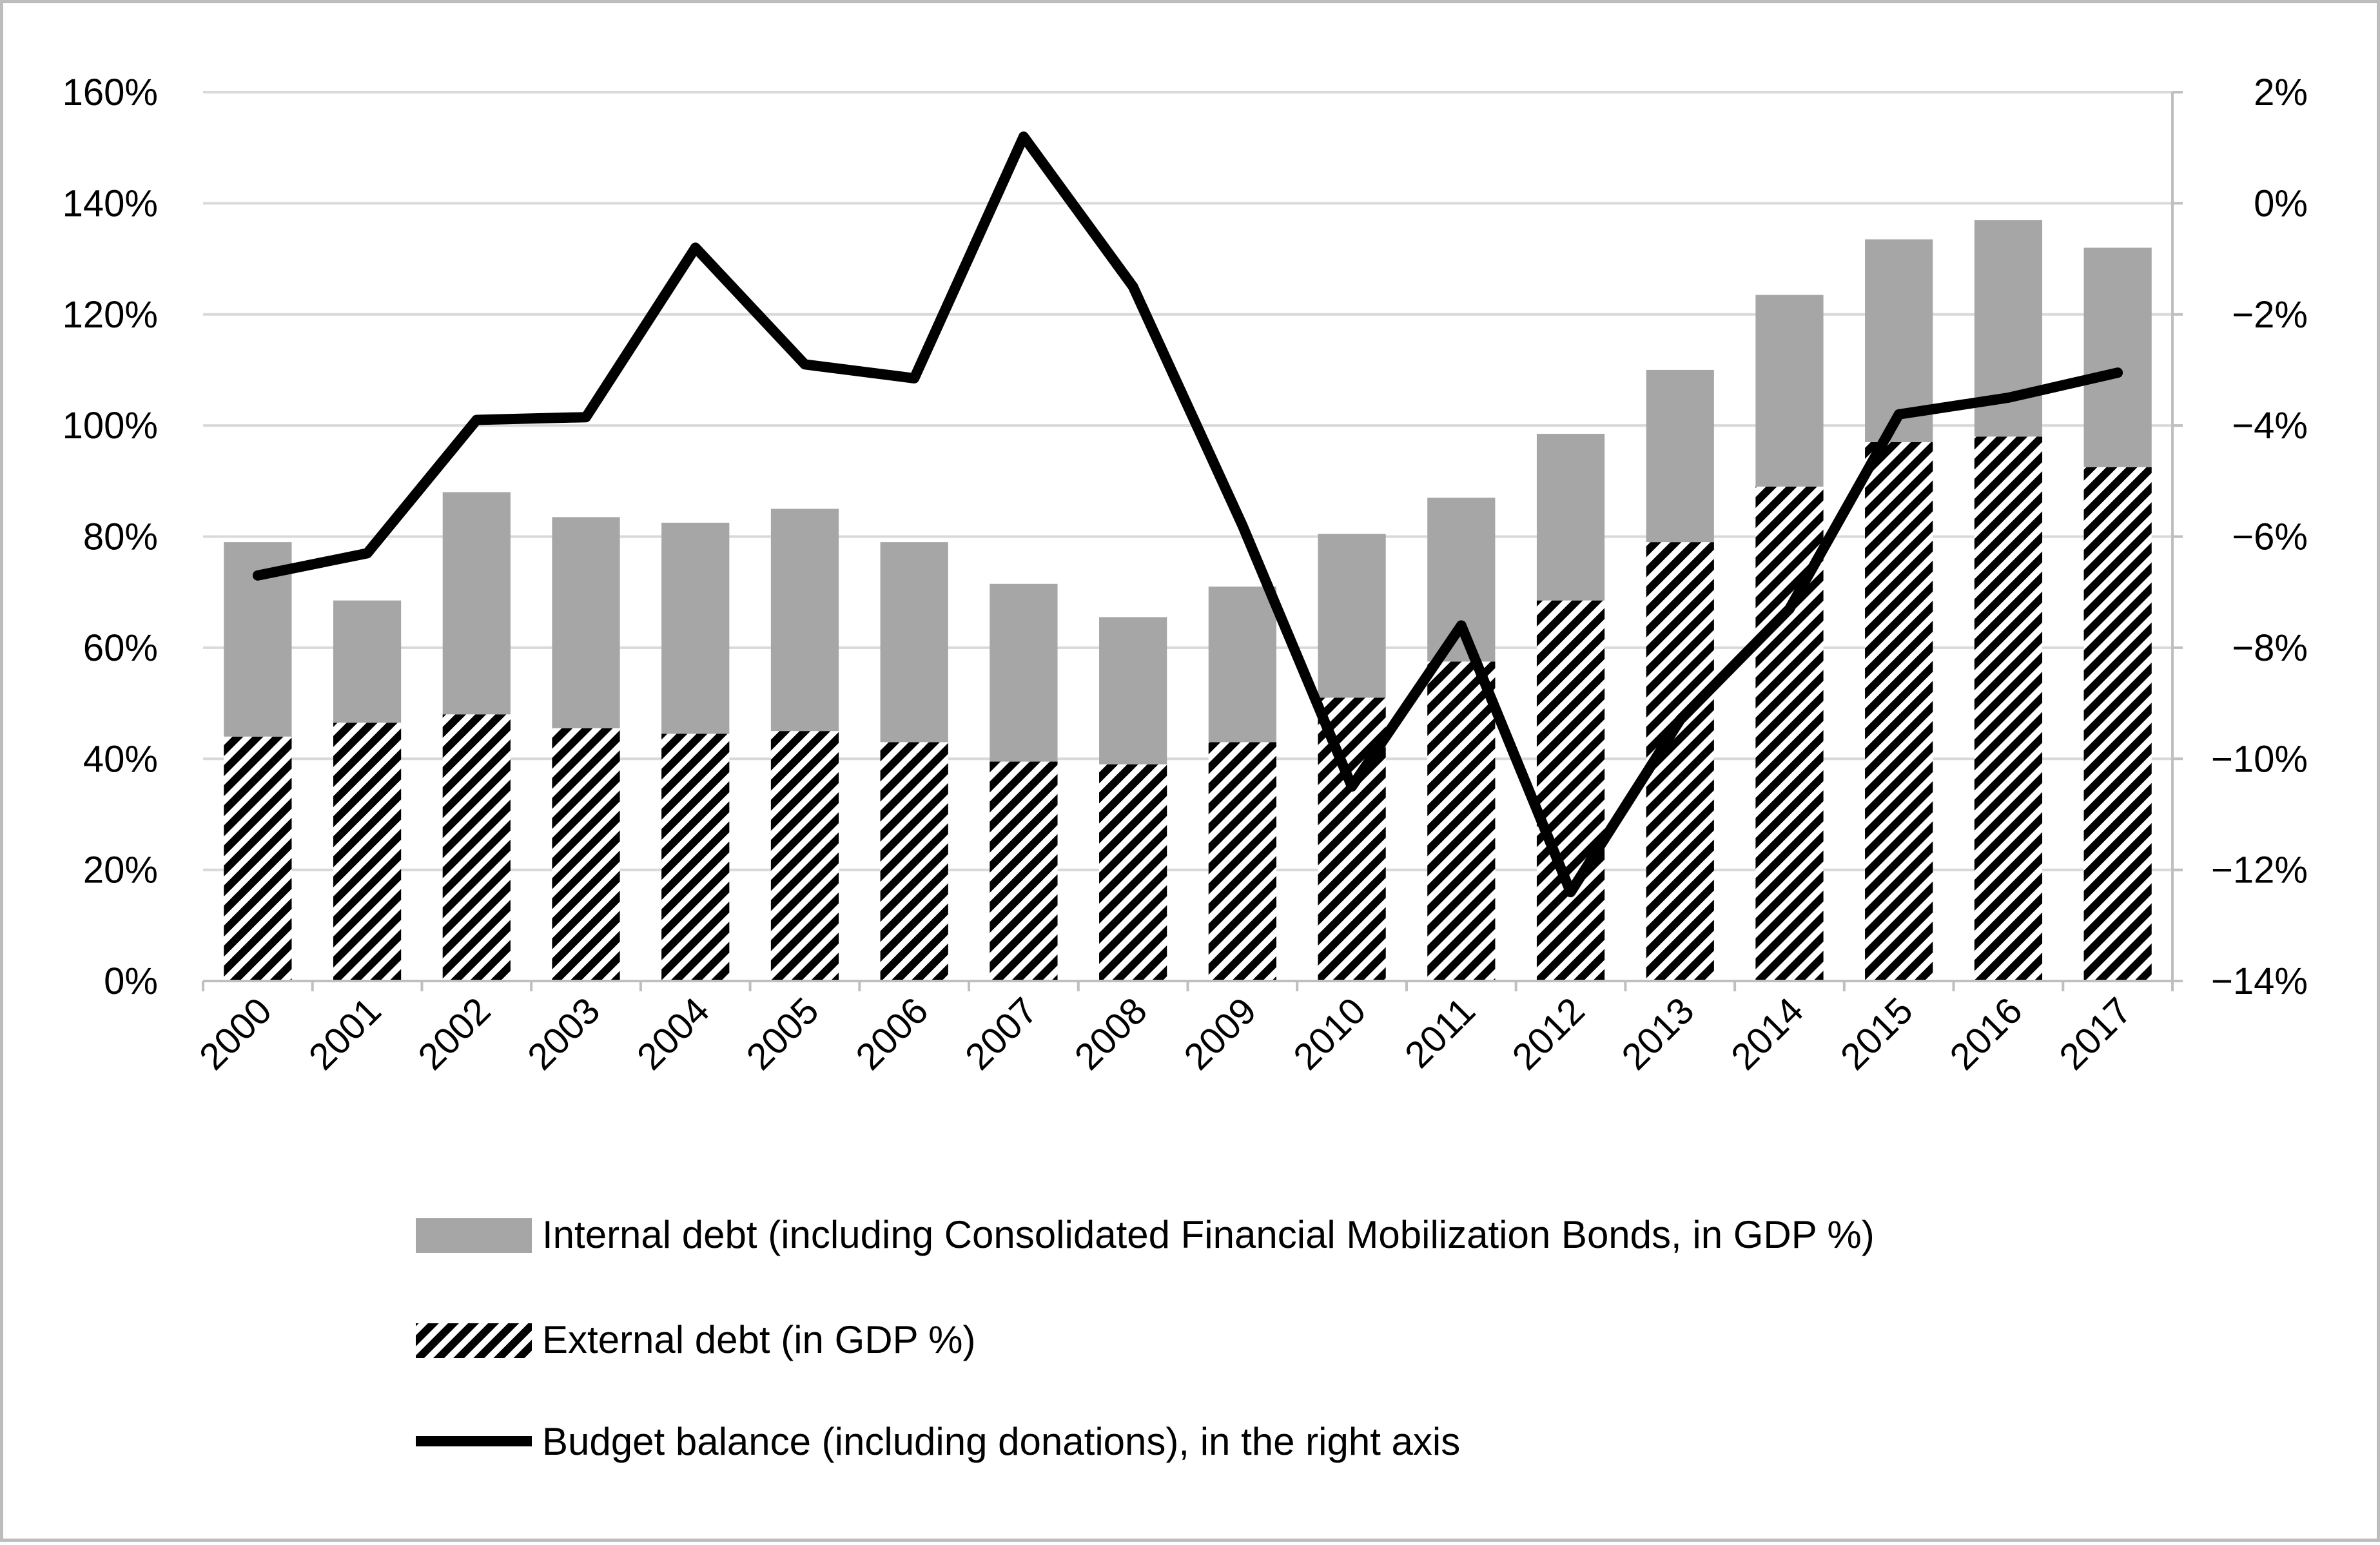 The width and height of the screenshot is (2380, 1545). What do you see at coordinates (759, 1340) in the screenshot?
I see `legend-label-external-debt: External debt (in GDP %)` at bounding box center [759, 1340].